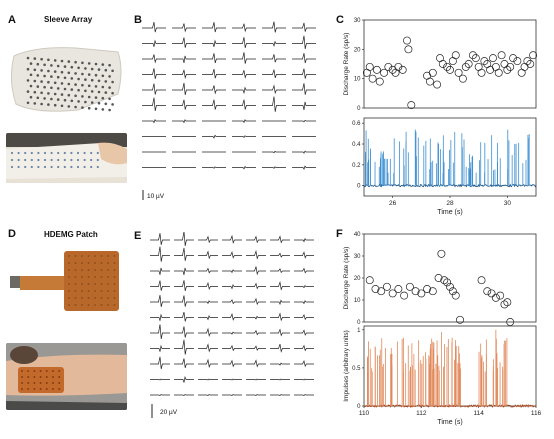  I want to click on y-tick-label: 30, so click(357, 21).